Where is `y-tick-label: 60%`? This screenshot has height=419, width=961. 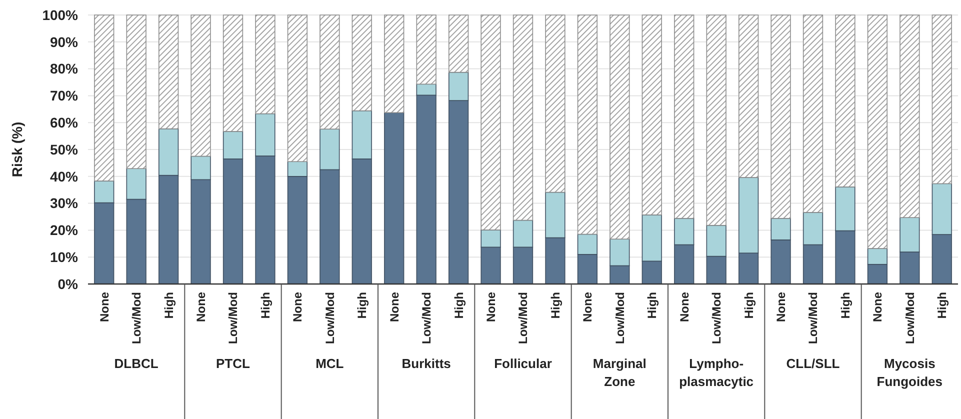 y-tick-label: 60% is located at coordinates (64, 122).